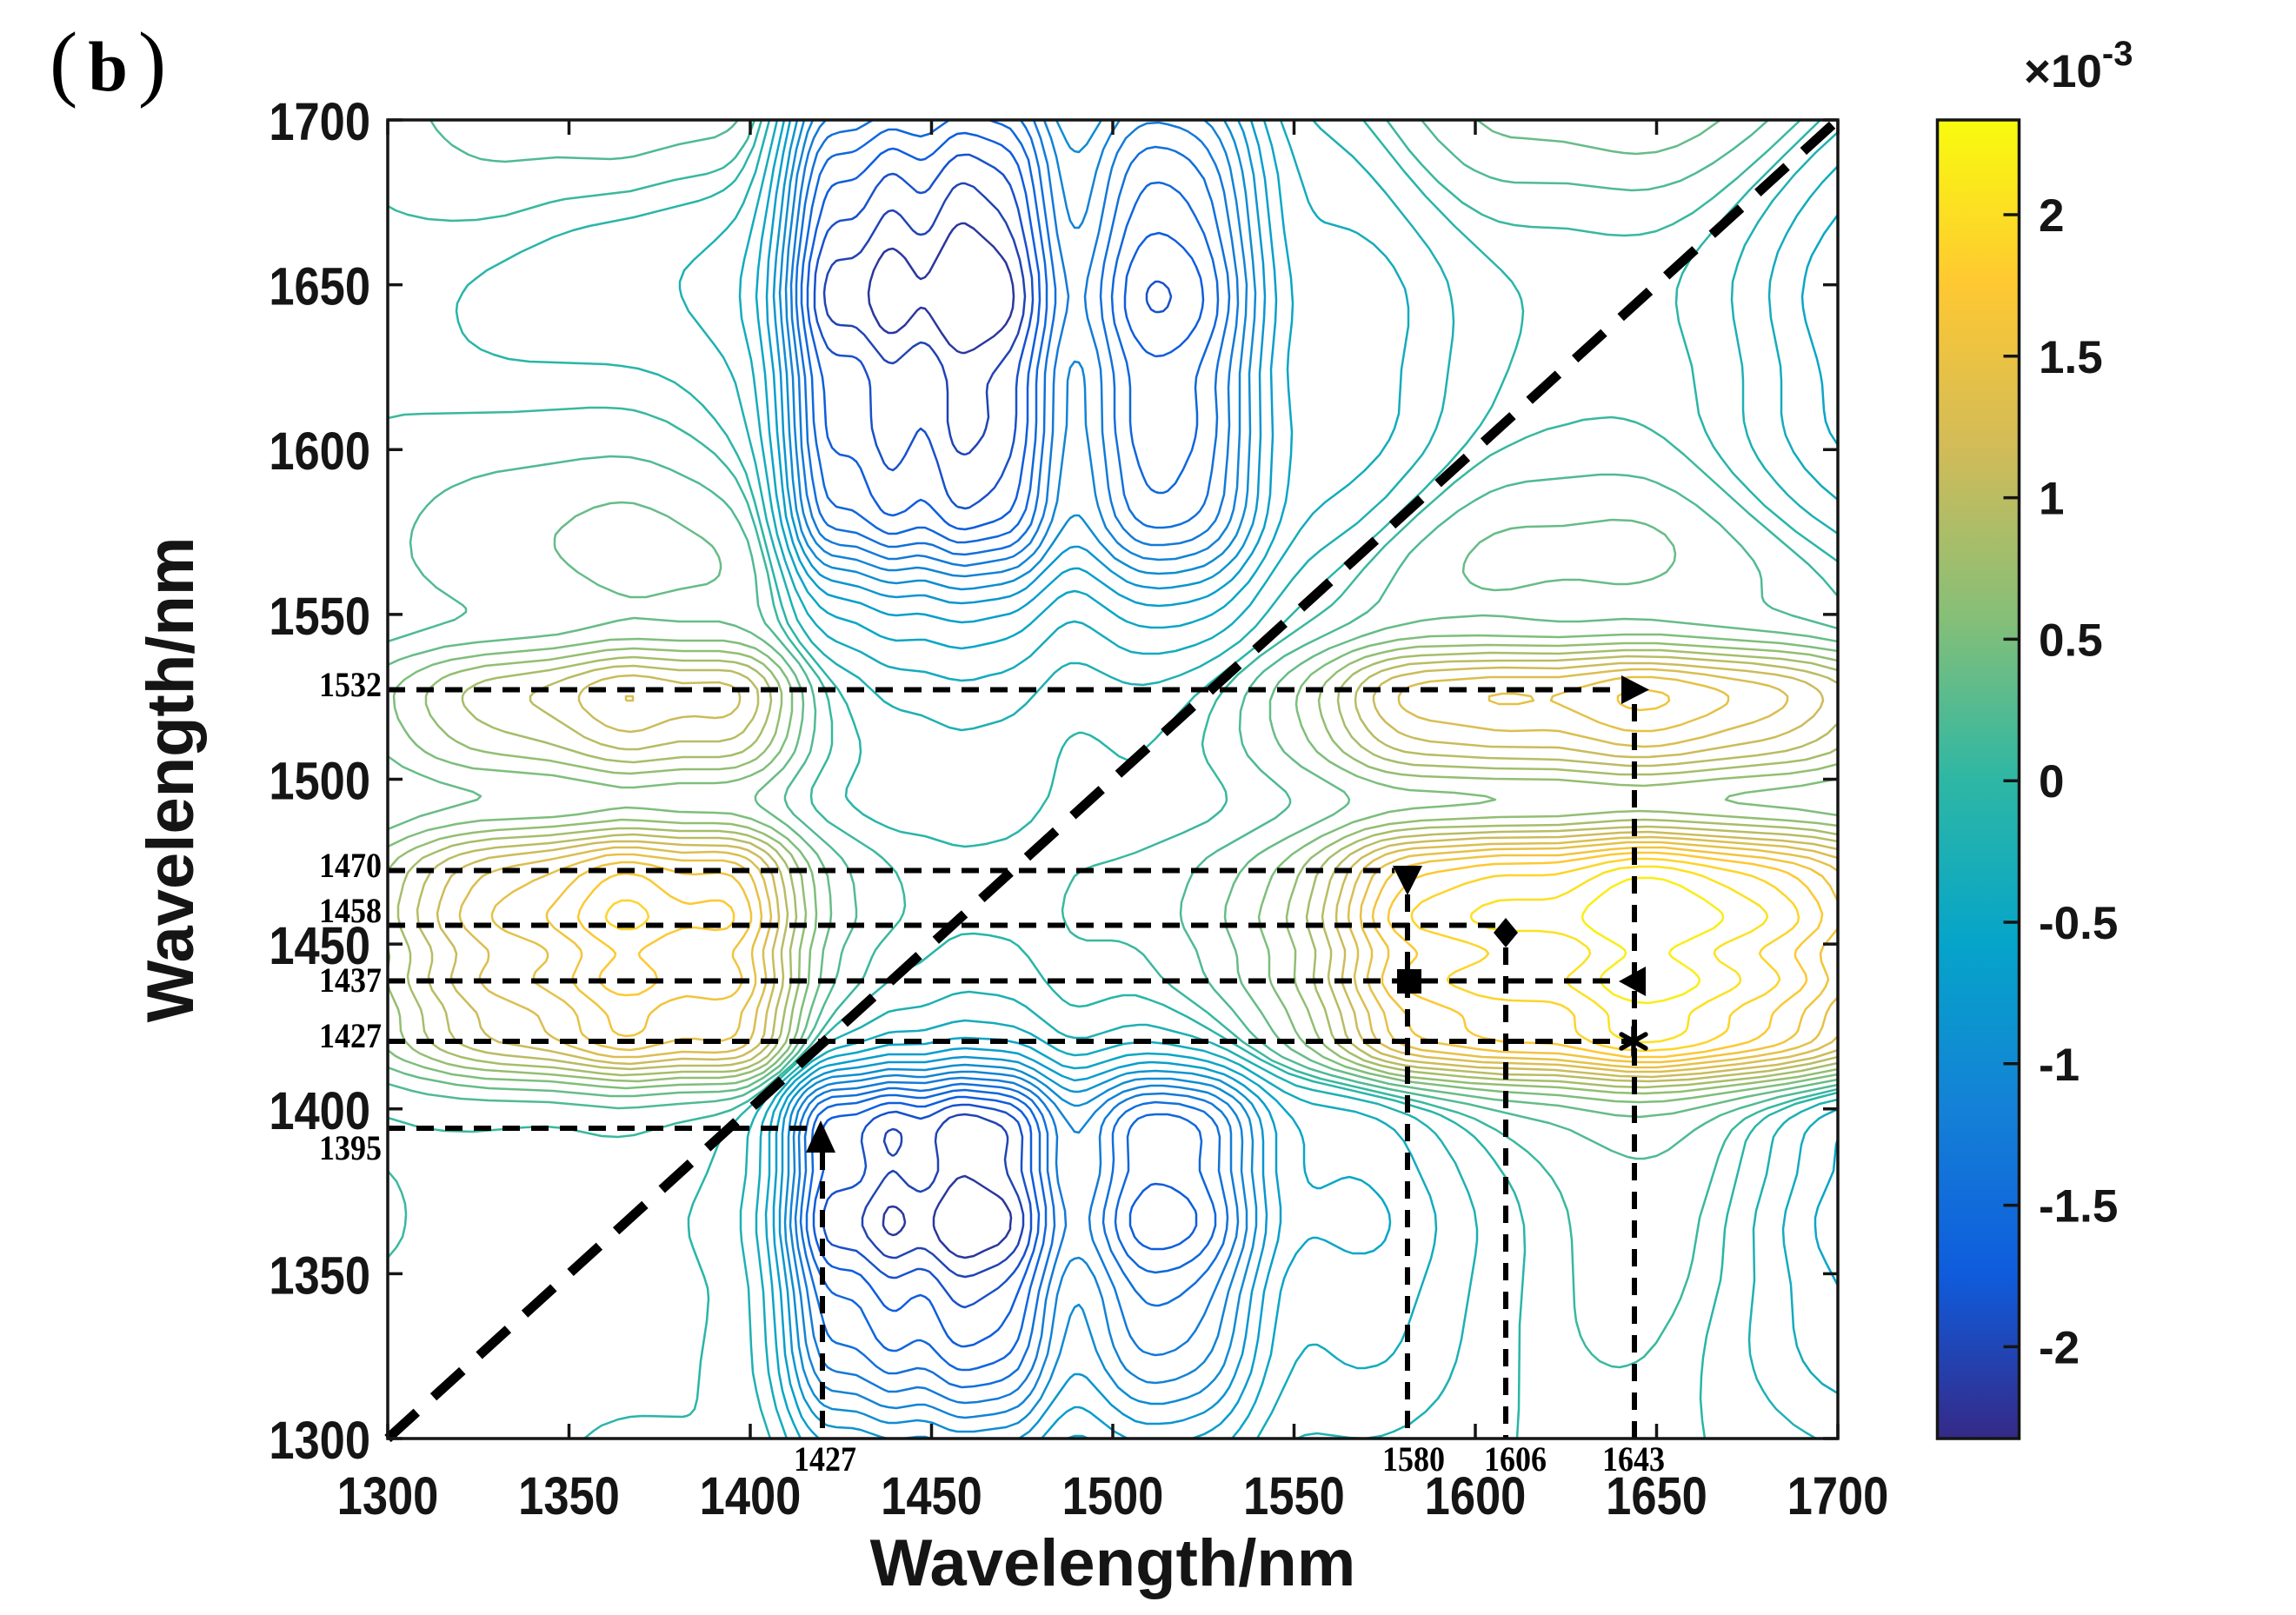 The width and height of the screenshot is (2296, 1615). What do you see at coordinates (2051, 499) in the screenshot?
I see `svg-text: 1` at bounding box center [2051, 499].